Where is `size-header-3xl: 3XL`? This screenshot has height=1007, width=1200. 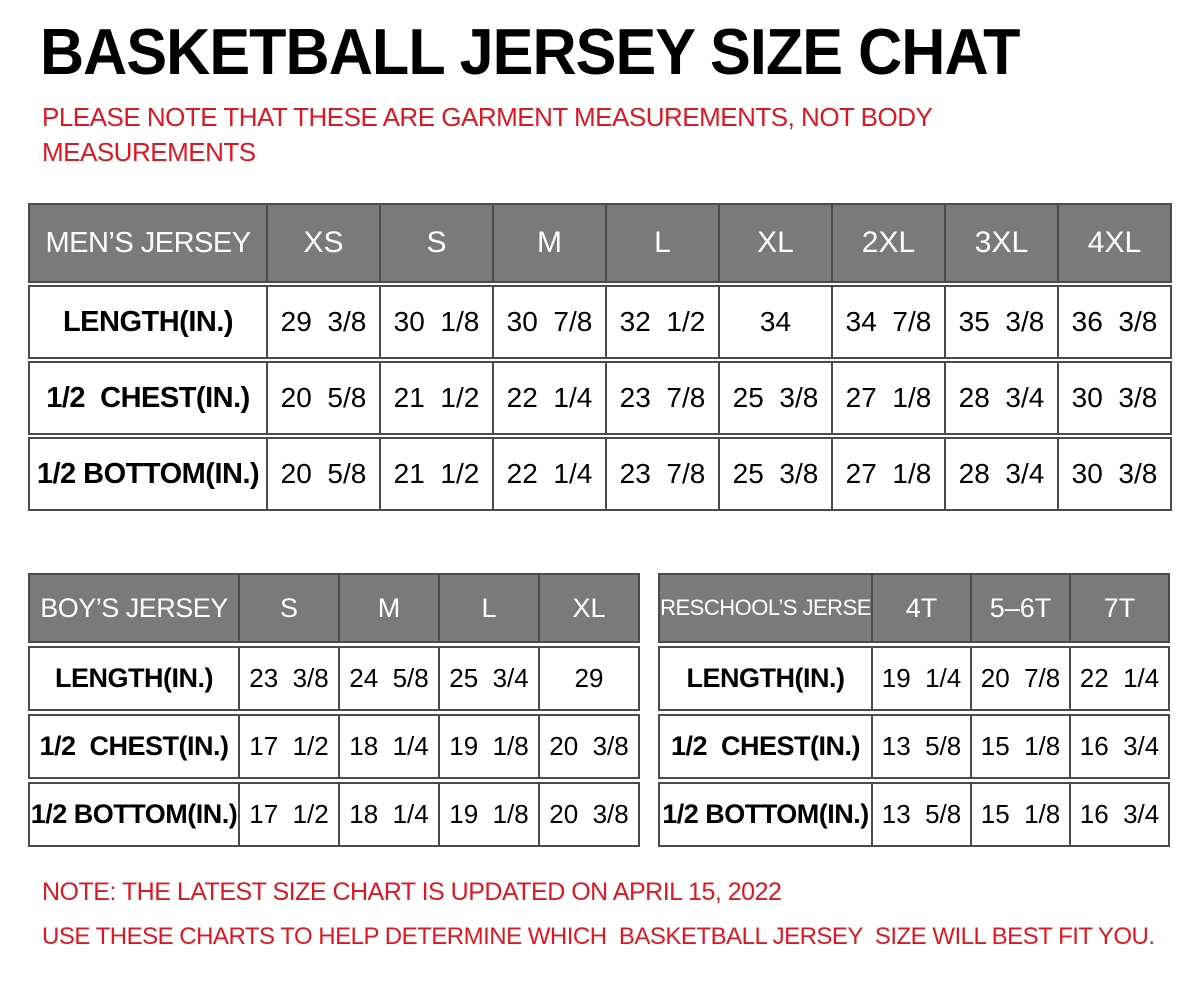 size-header-3xl: 3XL is located at coordinates (1001, 243).